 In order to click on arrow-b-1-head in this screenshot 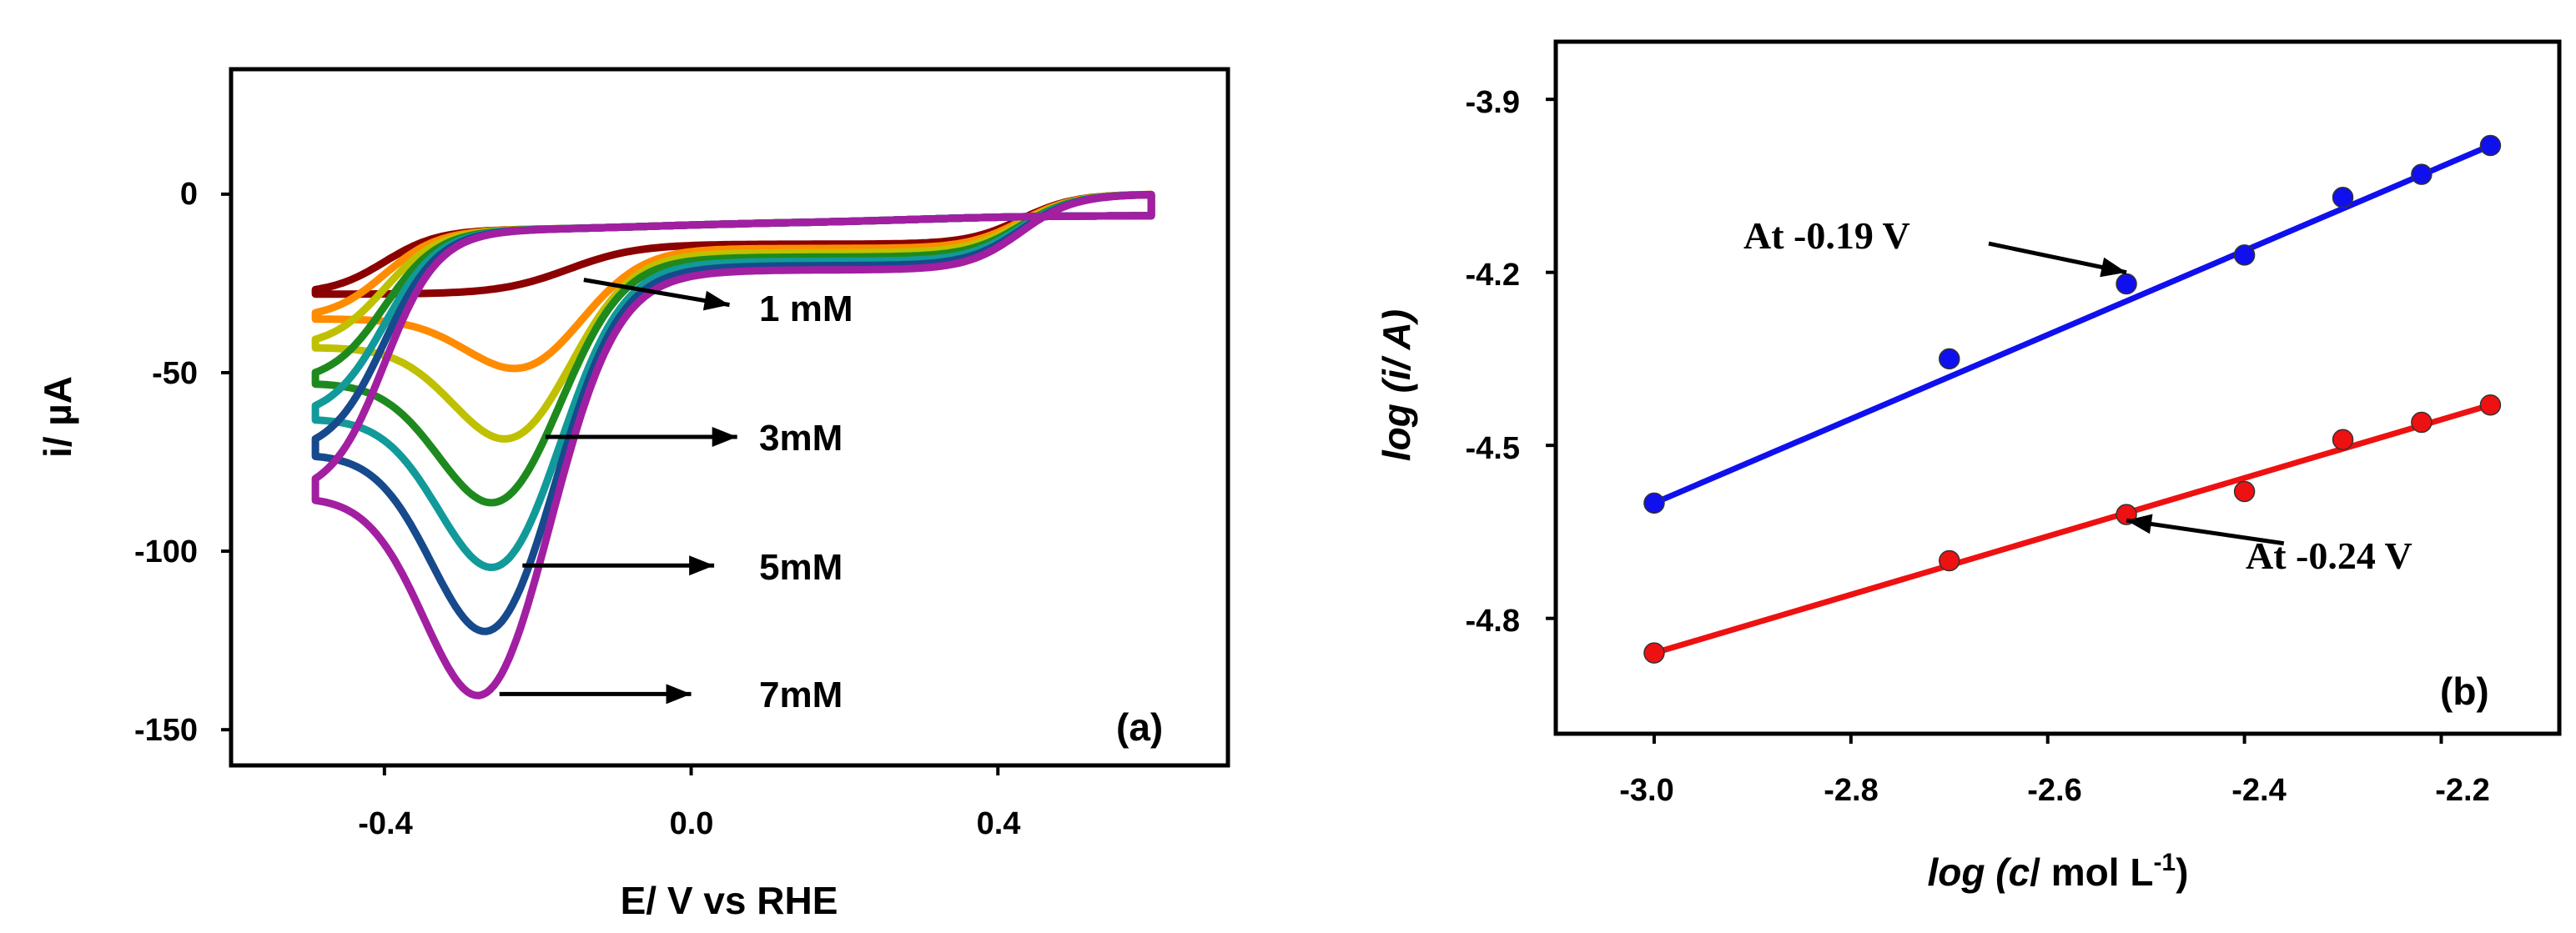, I will do `click(2139, 524)`.